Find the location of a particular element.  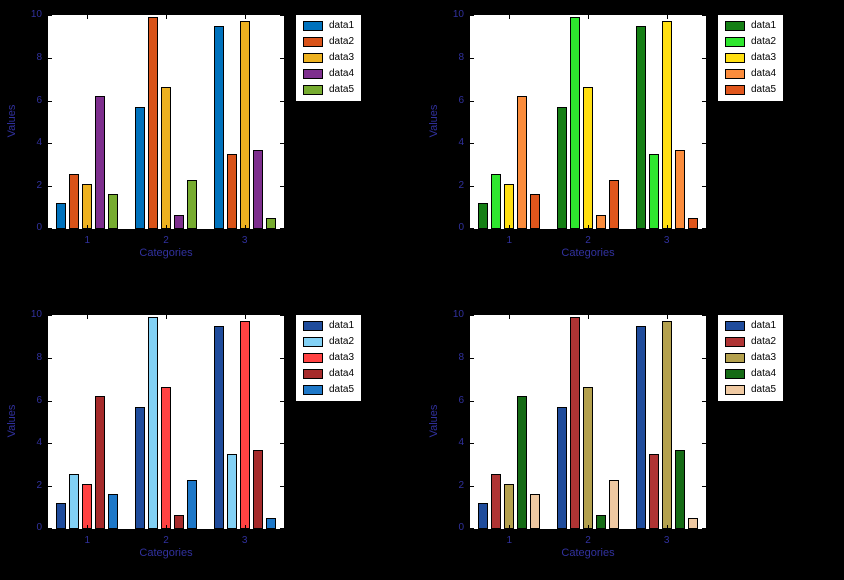

x-tick-label: 3 is located at coordinates (244, 540).